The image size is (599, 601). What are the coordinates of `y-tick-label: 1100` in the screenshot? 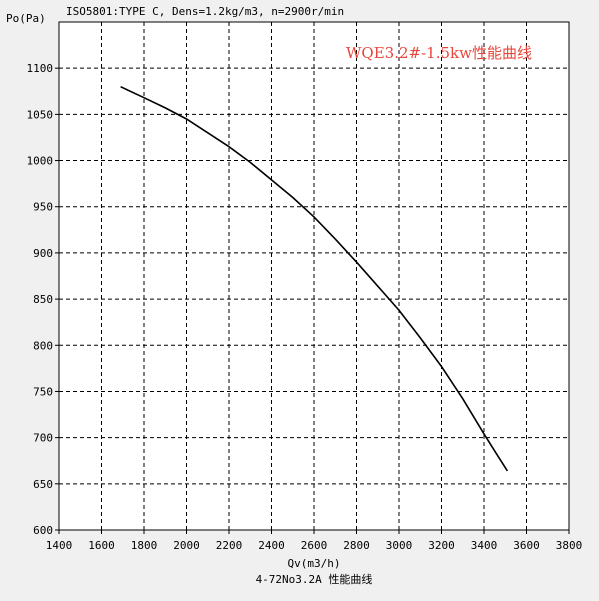 It's located at (40, 68).